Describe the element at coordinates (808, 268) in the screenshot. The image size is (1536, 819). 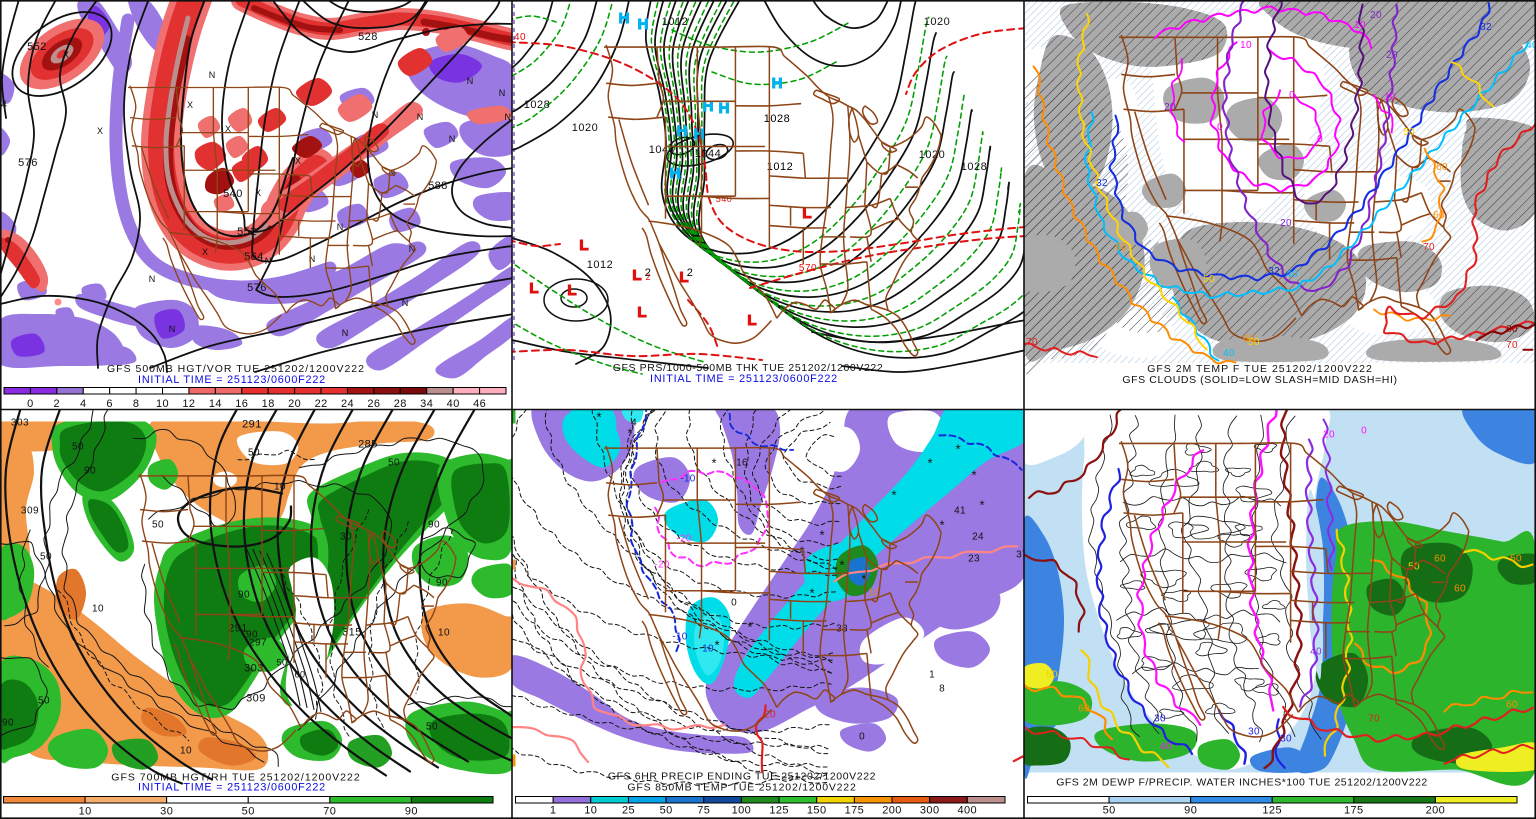
I see `svg-text: 570` at that location.